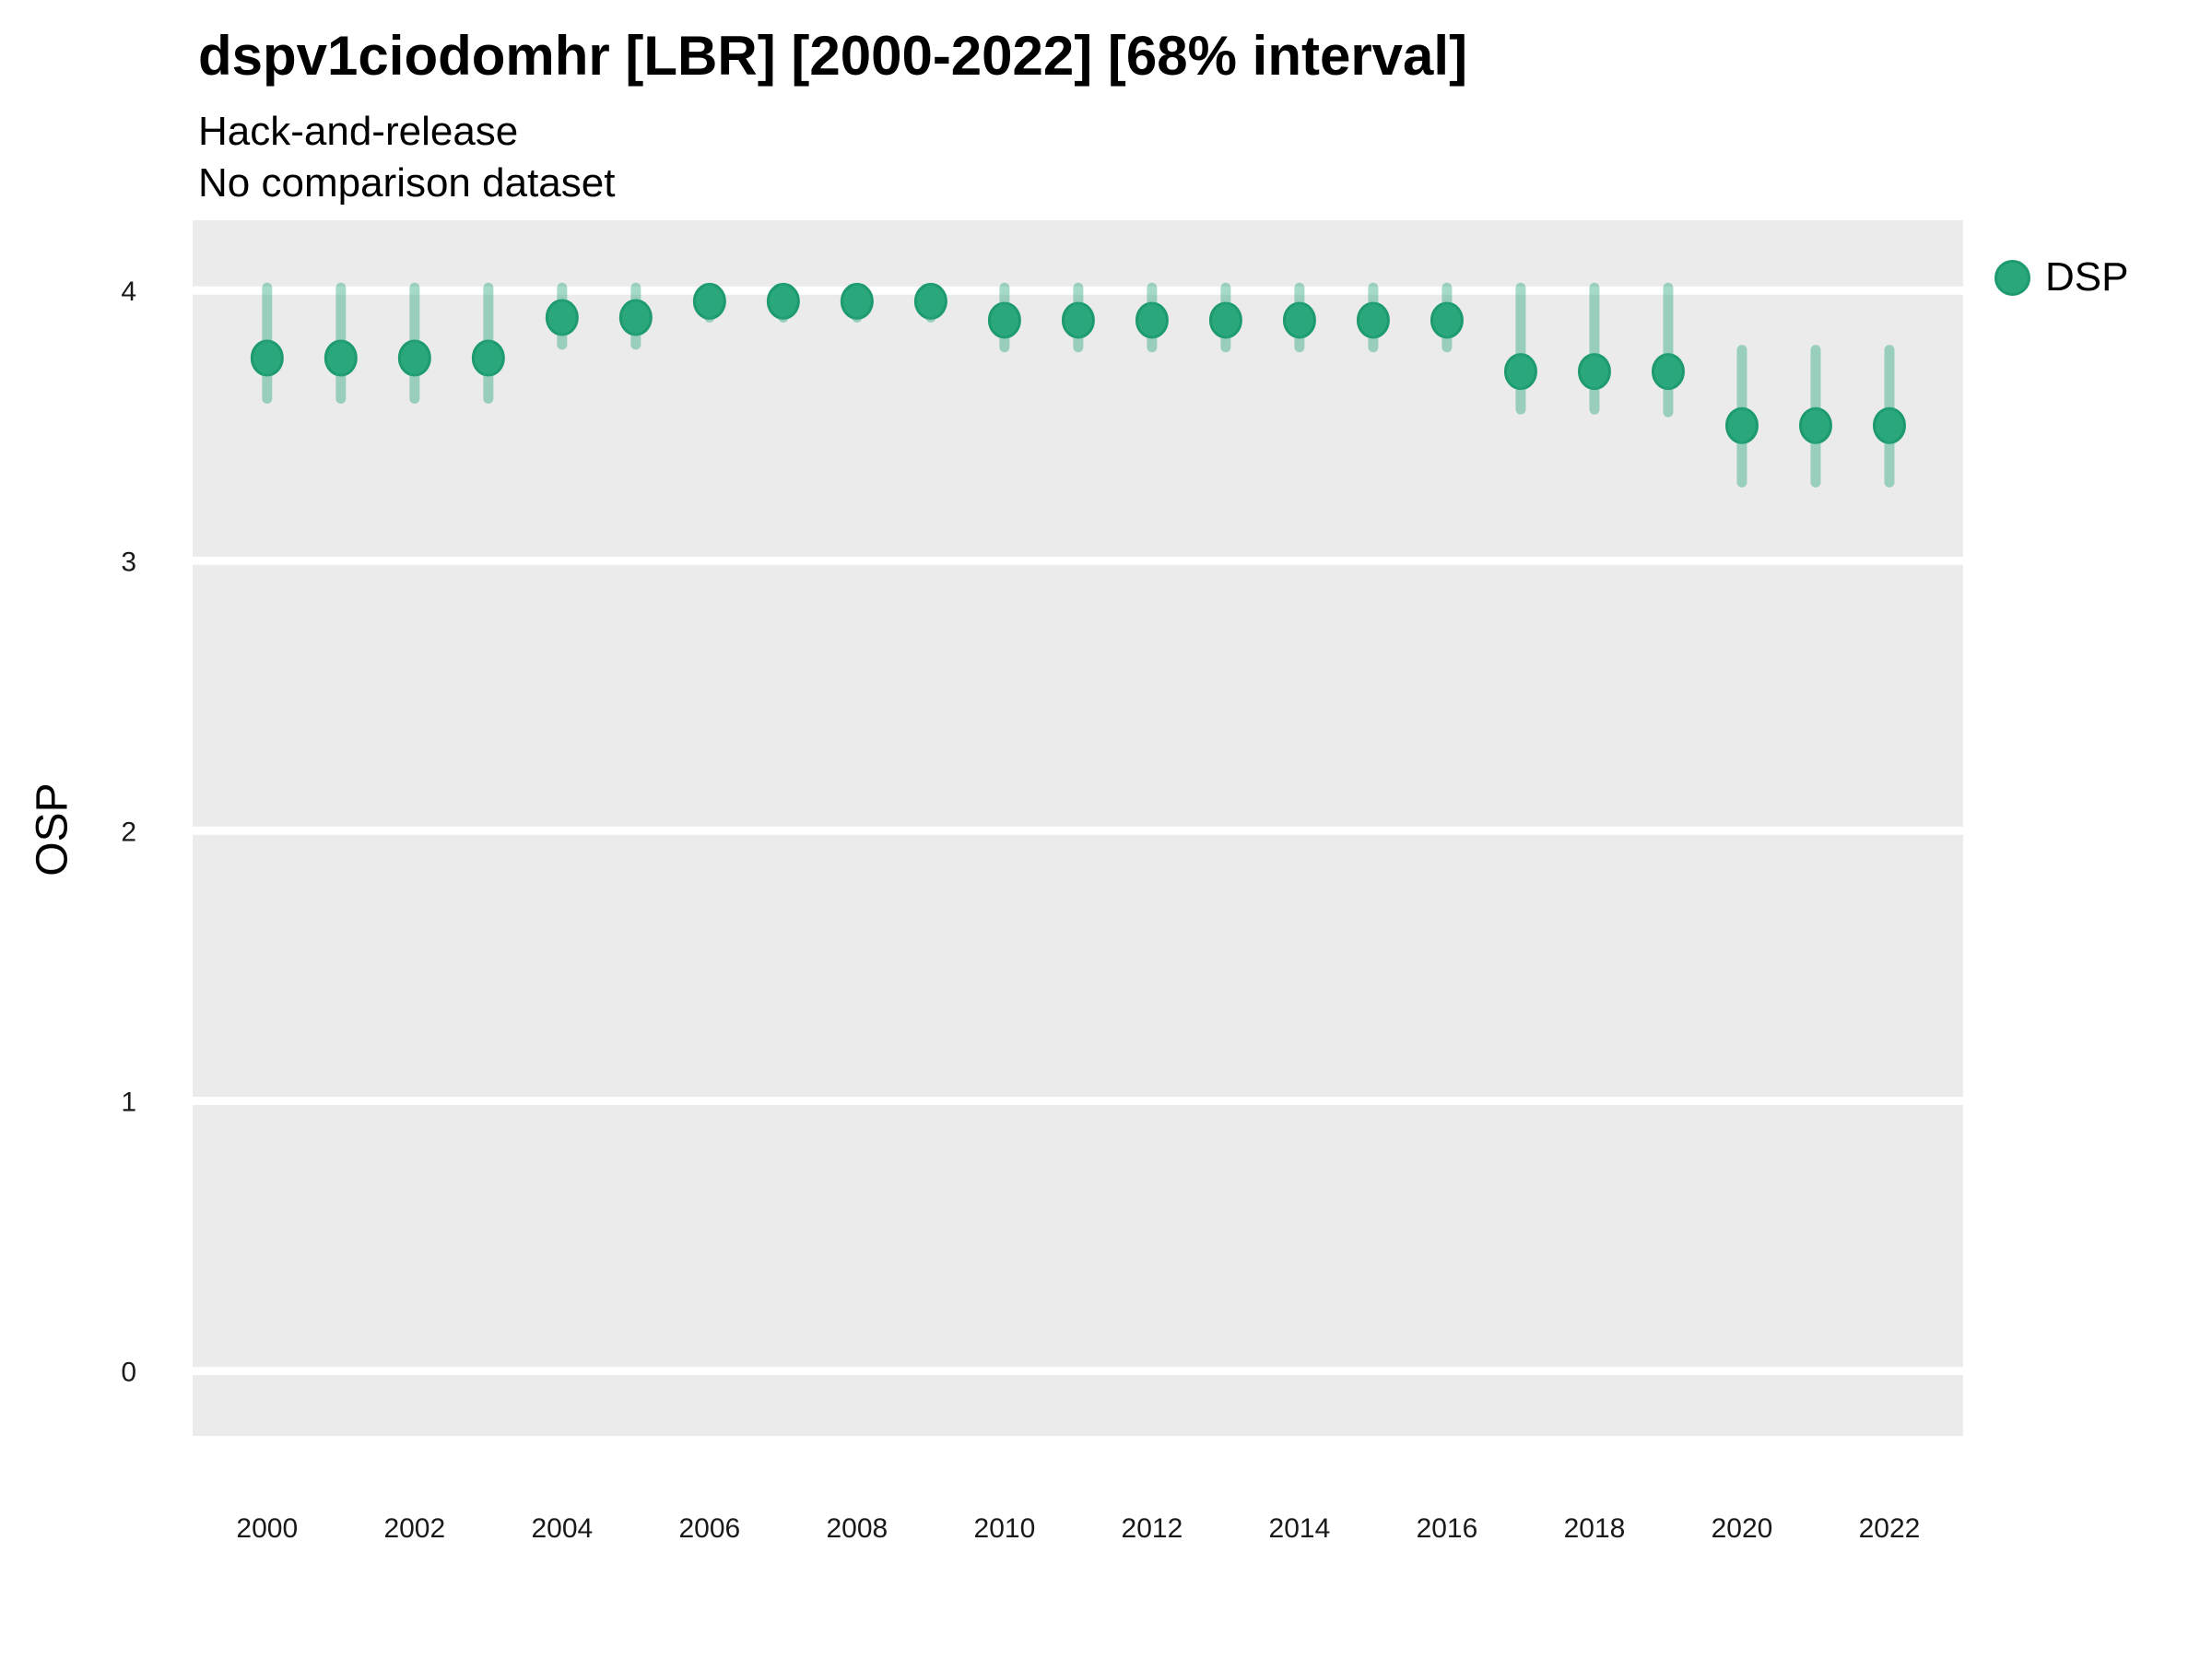 This screenshot has width=2212, height=1659. What do you see at coordinates (128, 562) in the screenshot?
I see `y-tick-label: 3` at bounding box center [128, 562].